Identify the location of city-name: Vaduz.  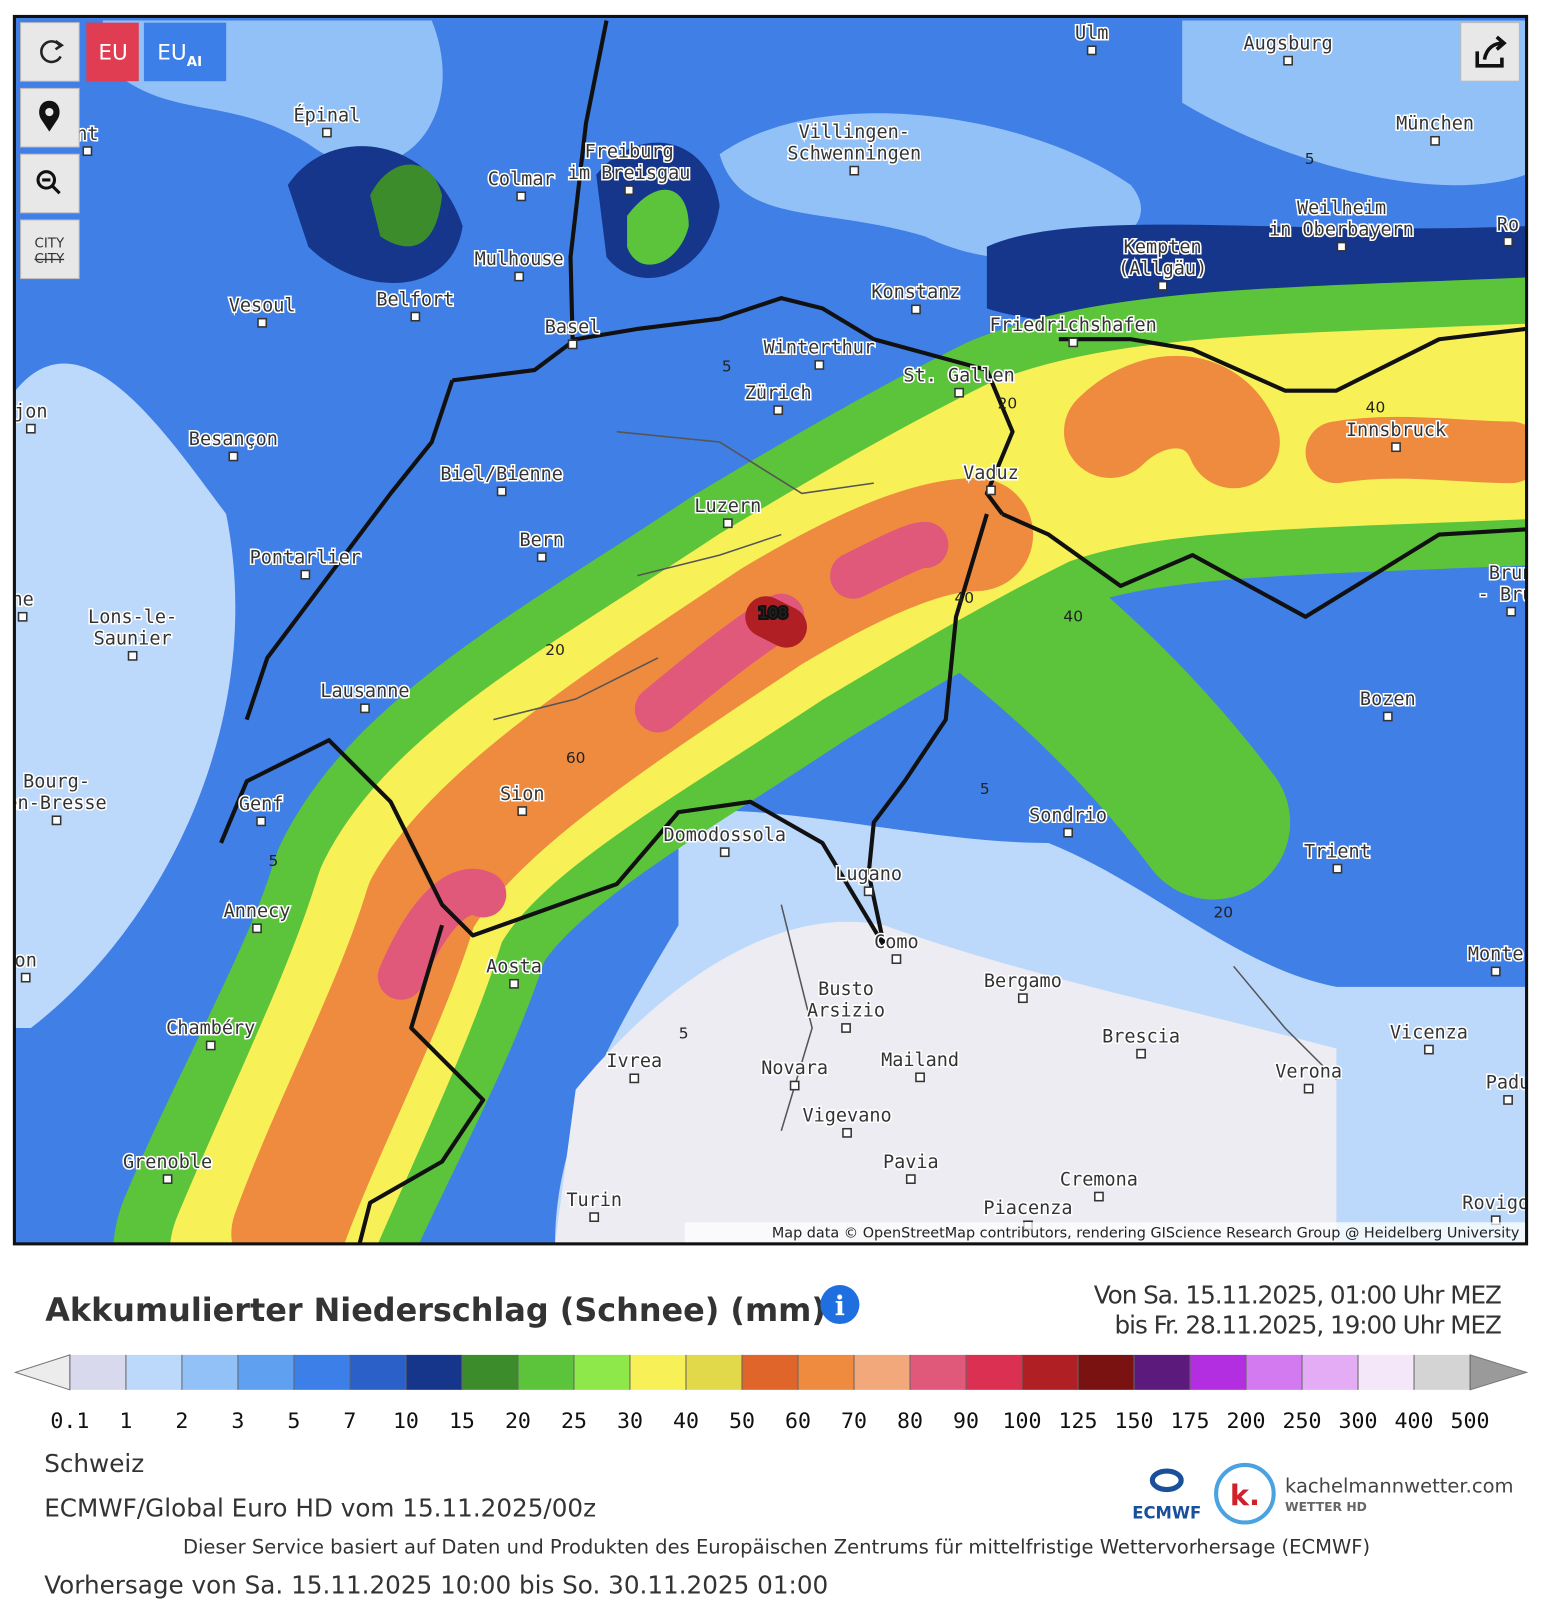
(991, 473).